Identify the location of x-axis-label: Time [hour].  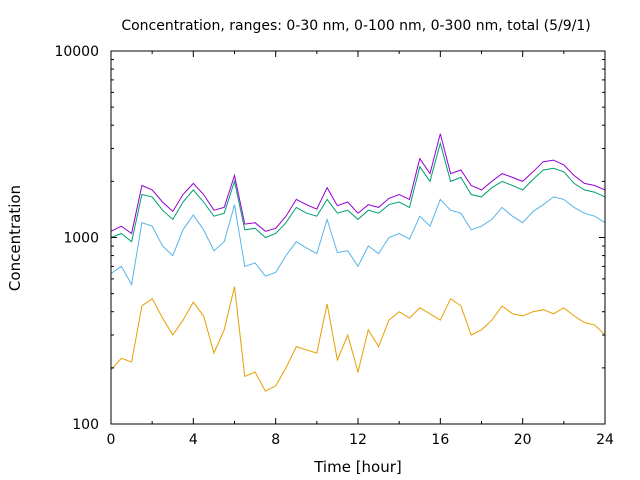
(357, 467).